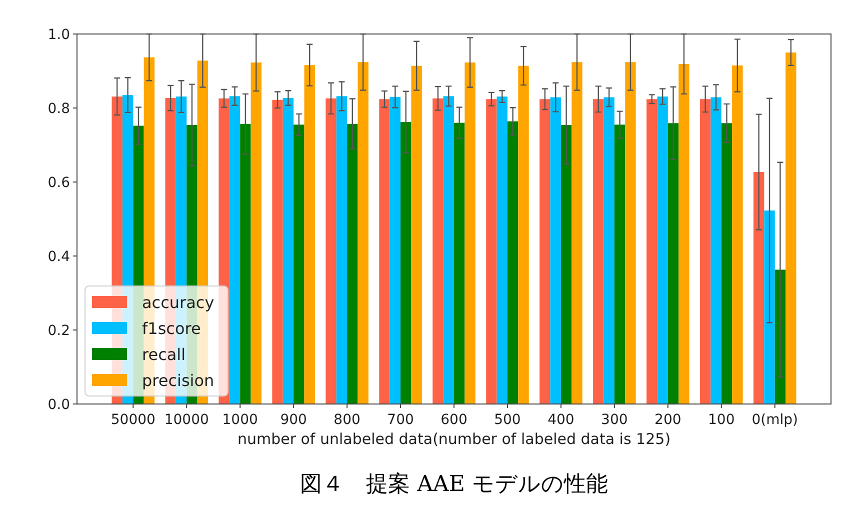 This screenshot has height=505, width=863. What do you see at coordinates (775, 420) in the screenshot?
I see `x-tick-label: 0(mlp)` at bounding box center [775, 420].